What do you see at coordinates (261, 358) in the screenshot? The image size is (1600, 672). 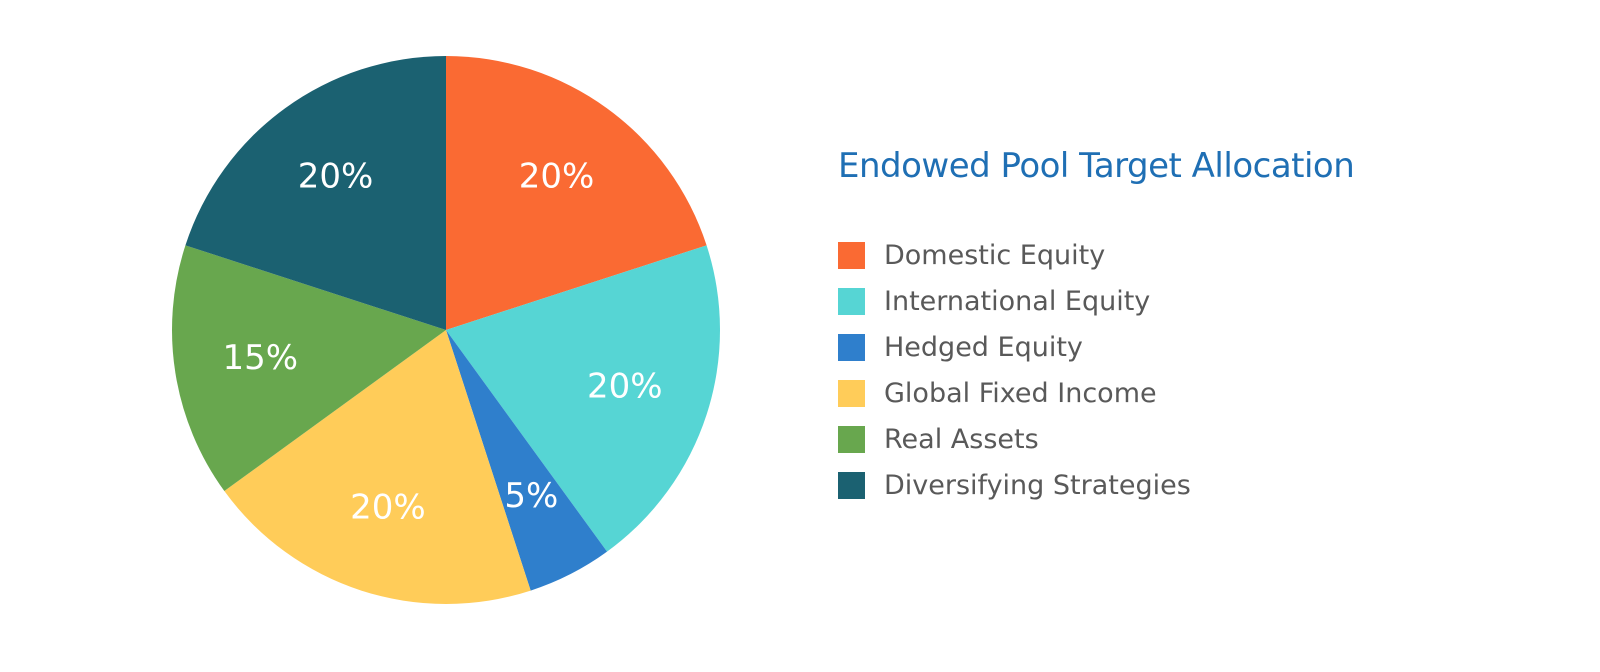 I see `slice-value-label: 15%` at bounding box center [261, 358].